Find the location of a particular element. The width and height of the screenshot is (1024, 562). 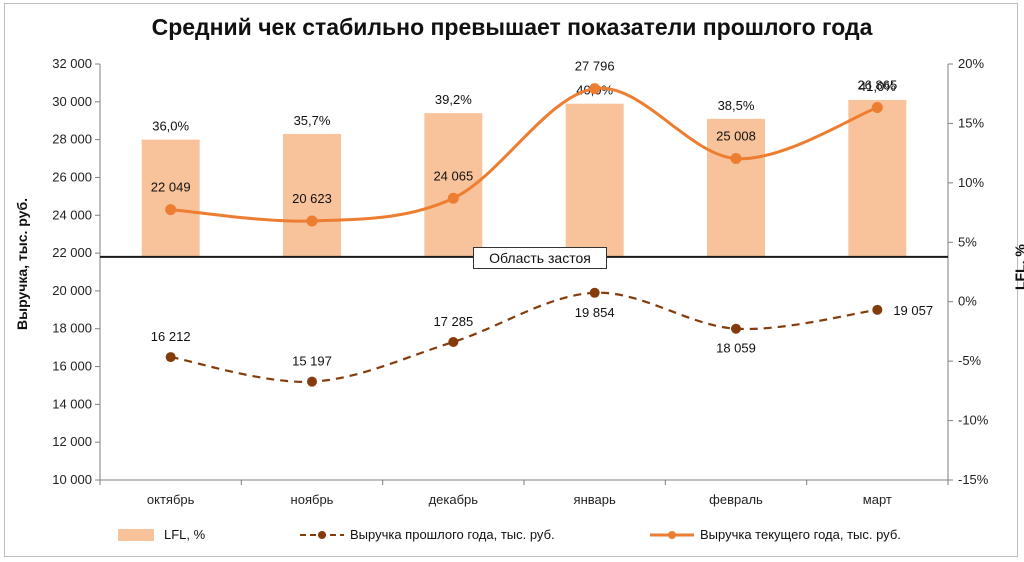

y-tick-label: 30 000 is located at coordinates (72, 101).